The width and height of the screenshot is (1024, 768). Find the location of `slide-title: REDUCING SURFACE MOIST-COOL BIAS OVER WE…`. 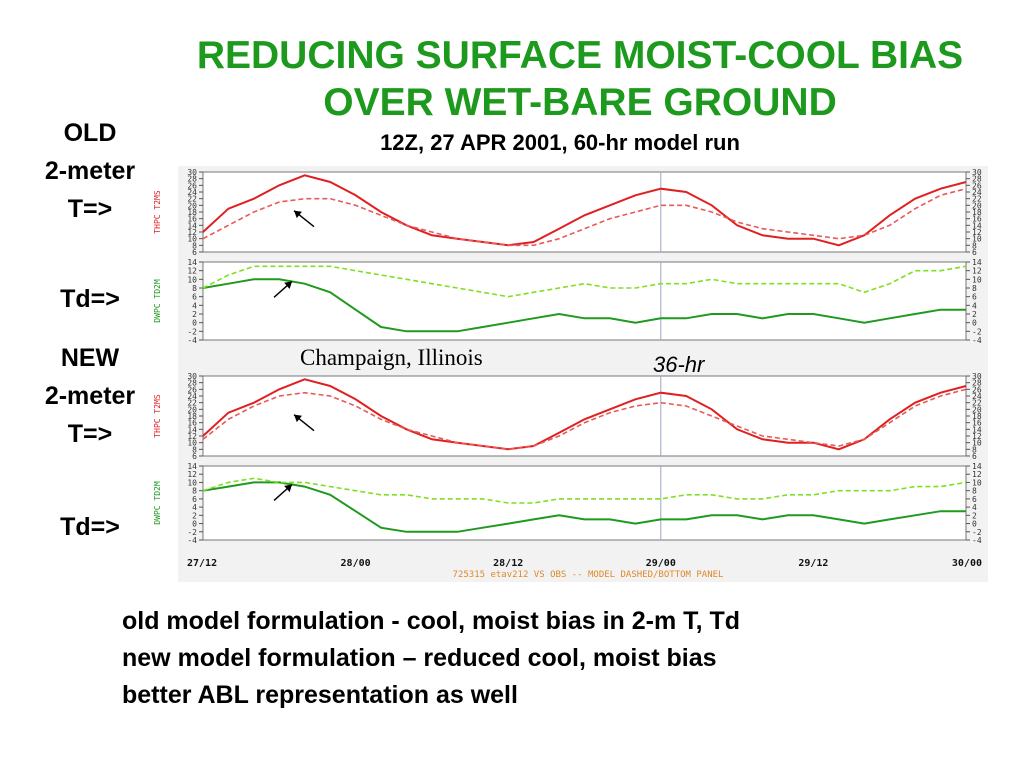

slide-title: REDUCING SURFACE MOIST-COOL BIAS OVER WE… is located at coordinates (572, 79).